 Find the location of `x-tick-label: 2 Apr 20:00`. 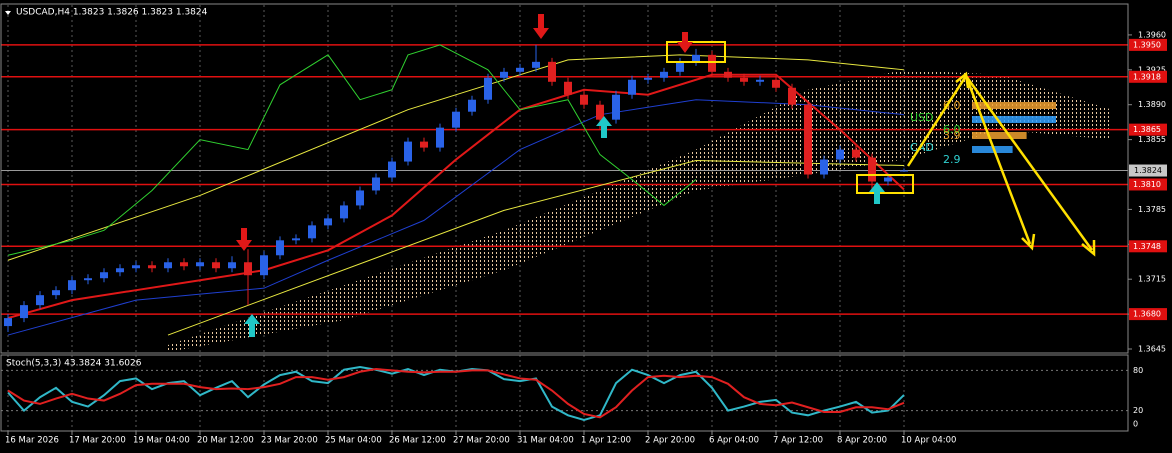

x-tick-label: 2 Apr 20:00 is located at coordinates (670, 441).